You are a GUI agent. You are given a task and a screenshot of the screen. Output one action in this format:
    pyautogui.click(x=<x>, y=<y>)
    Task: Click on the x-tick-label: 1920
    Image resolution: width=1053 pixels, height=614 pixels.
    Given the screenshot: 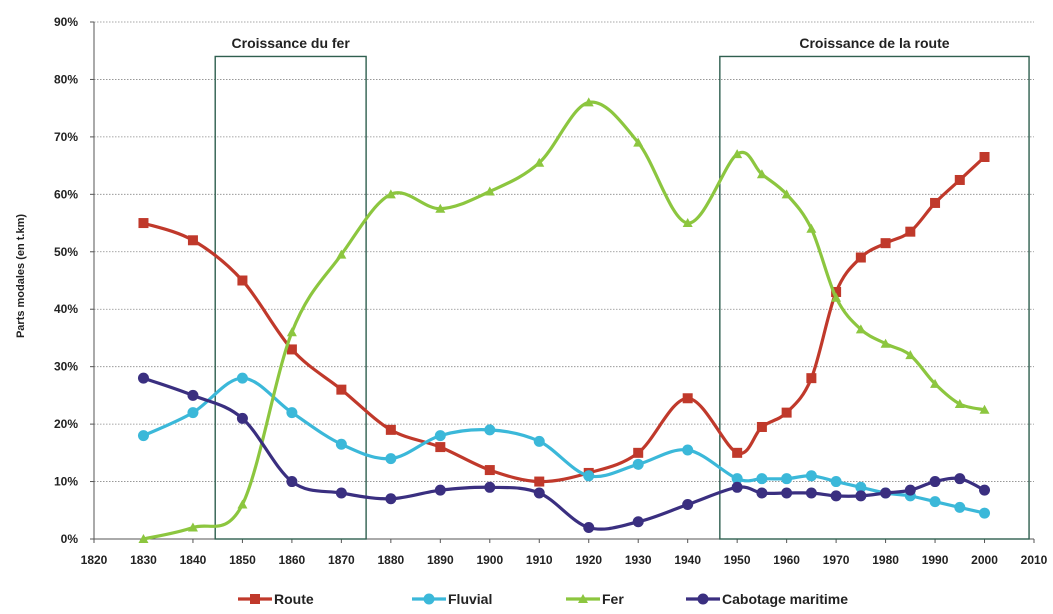 What is the action you would take?
    pyautogui.click(x=588, y=560)
    